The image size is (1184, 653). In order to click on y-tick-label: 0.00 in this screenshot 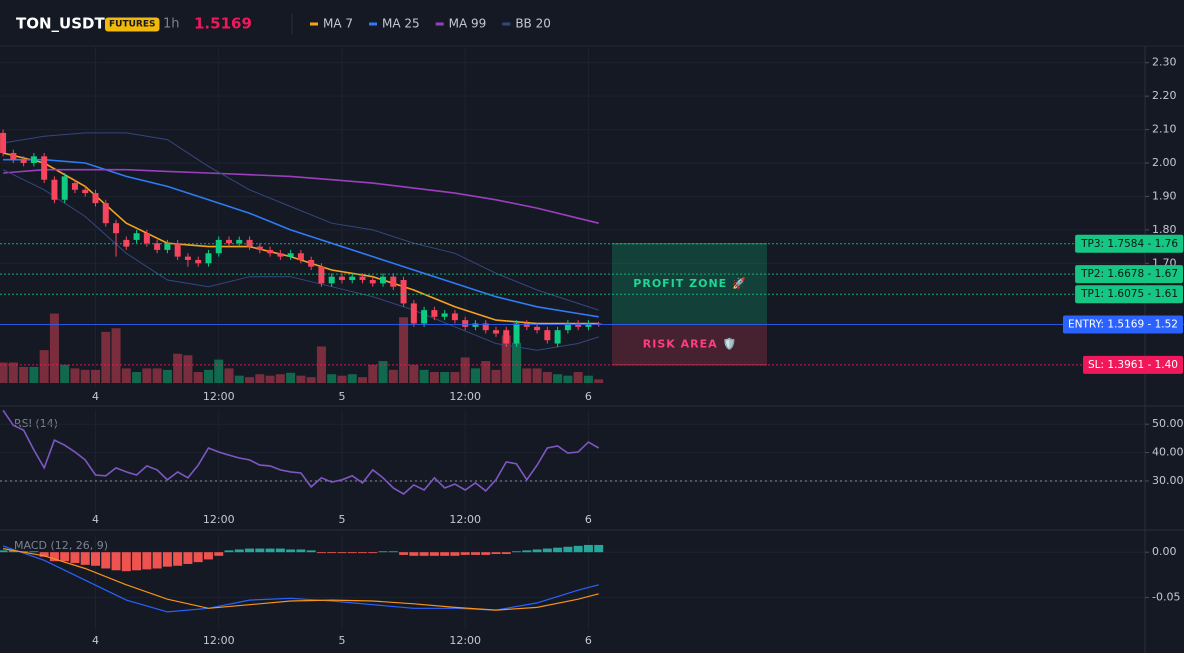, I will do `click(1164, 551)`.